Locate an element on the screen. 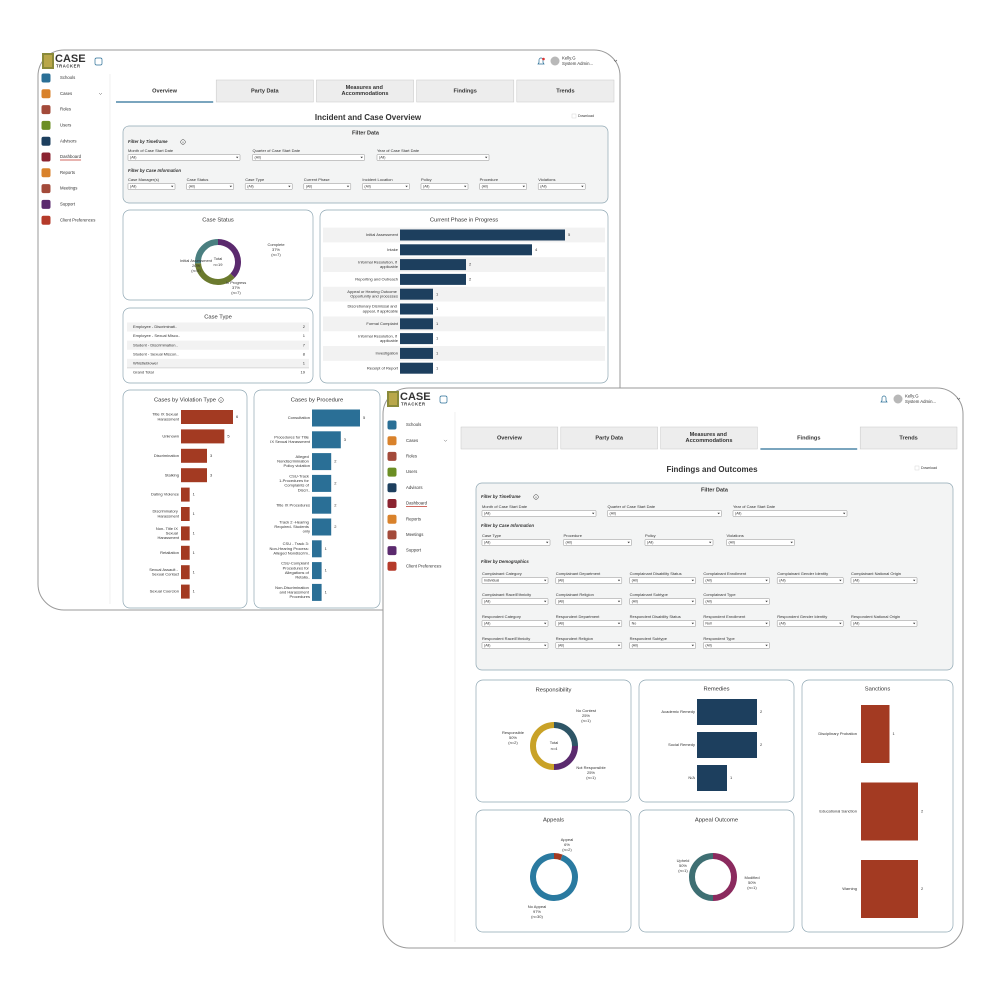 This screenshot has height=1000, width=1000. nav-item: Support is located at coordinates (68, 204).